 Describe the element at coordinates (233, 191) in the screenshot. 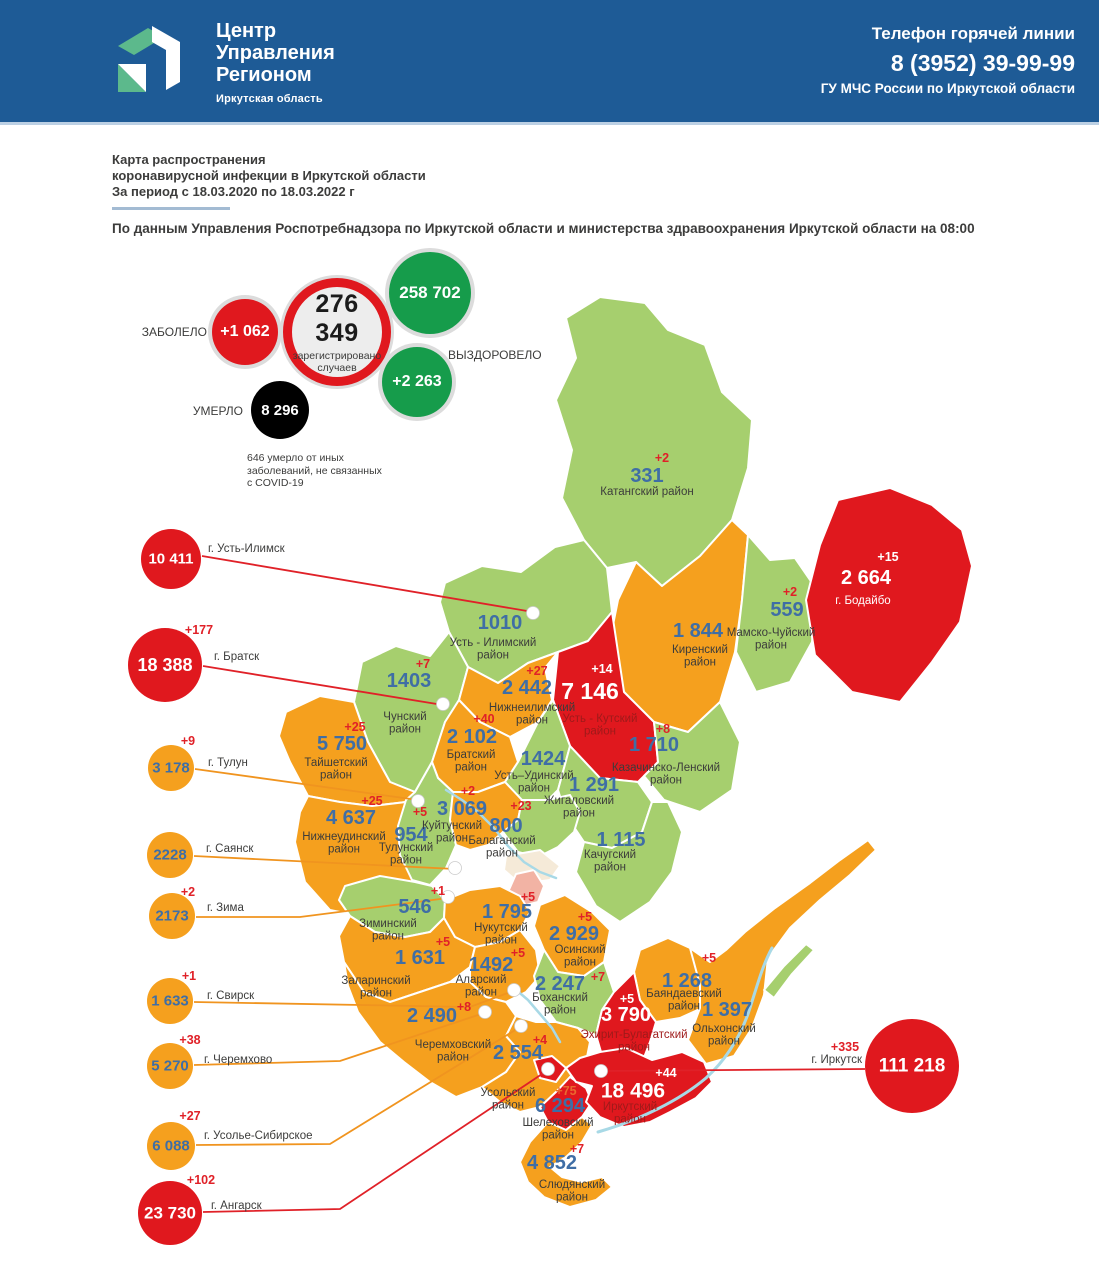

I see `map-title-line-3: За период с 18.03.2020 по 18.03.2022 г` at that location.